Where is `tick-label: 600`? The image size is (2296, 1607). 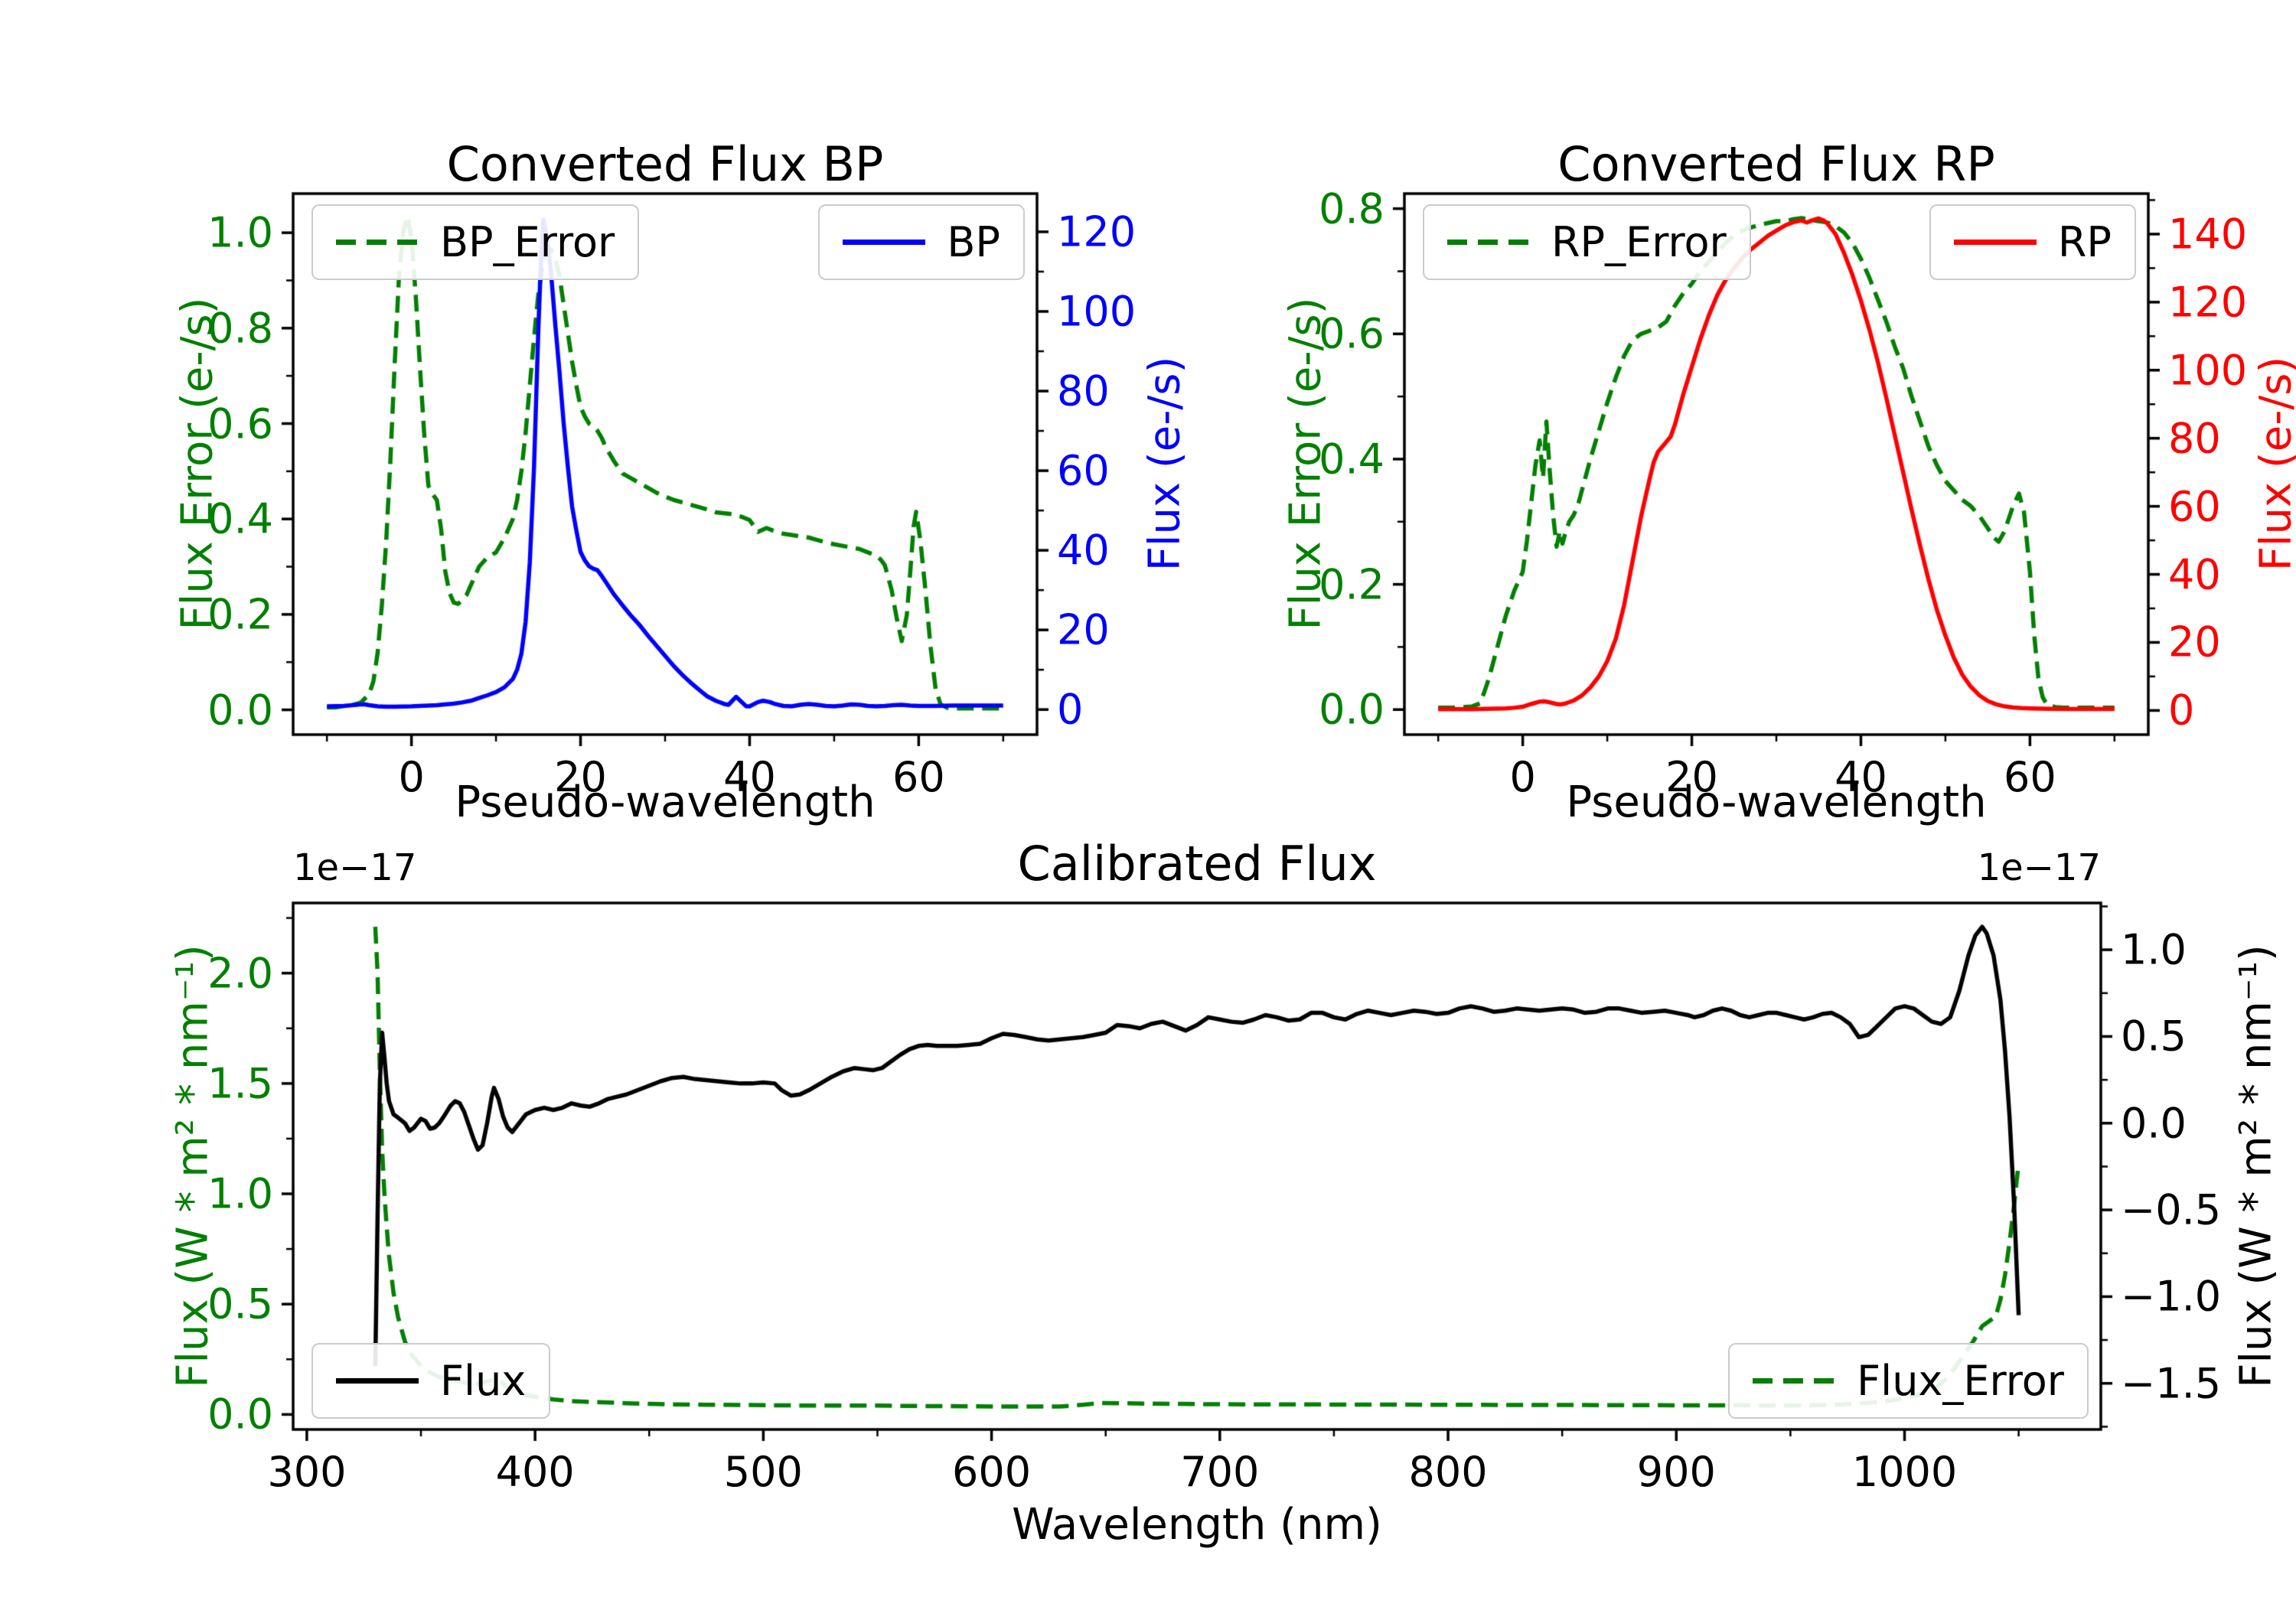 tick-label: 600 is located at coordinates (992, 1472).